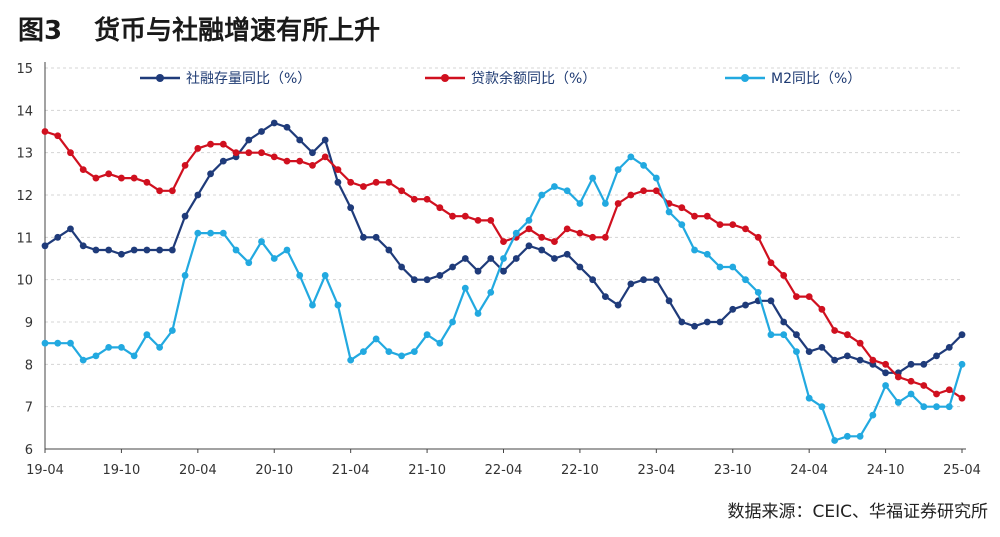 The height and width of the screenshot is (537, 1000). I want to click on y-tick-label: 6, so click(29, 450).